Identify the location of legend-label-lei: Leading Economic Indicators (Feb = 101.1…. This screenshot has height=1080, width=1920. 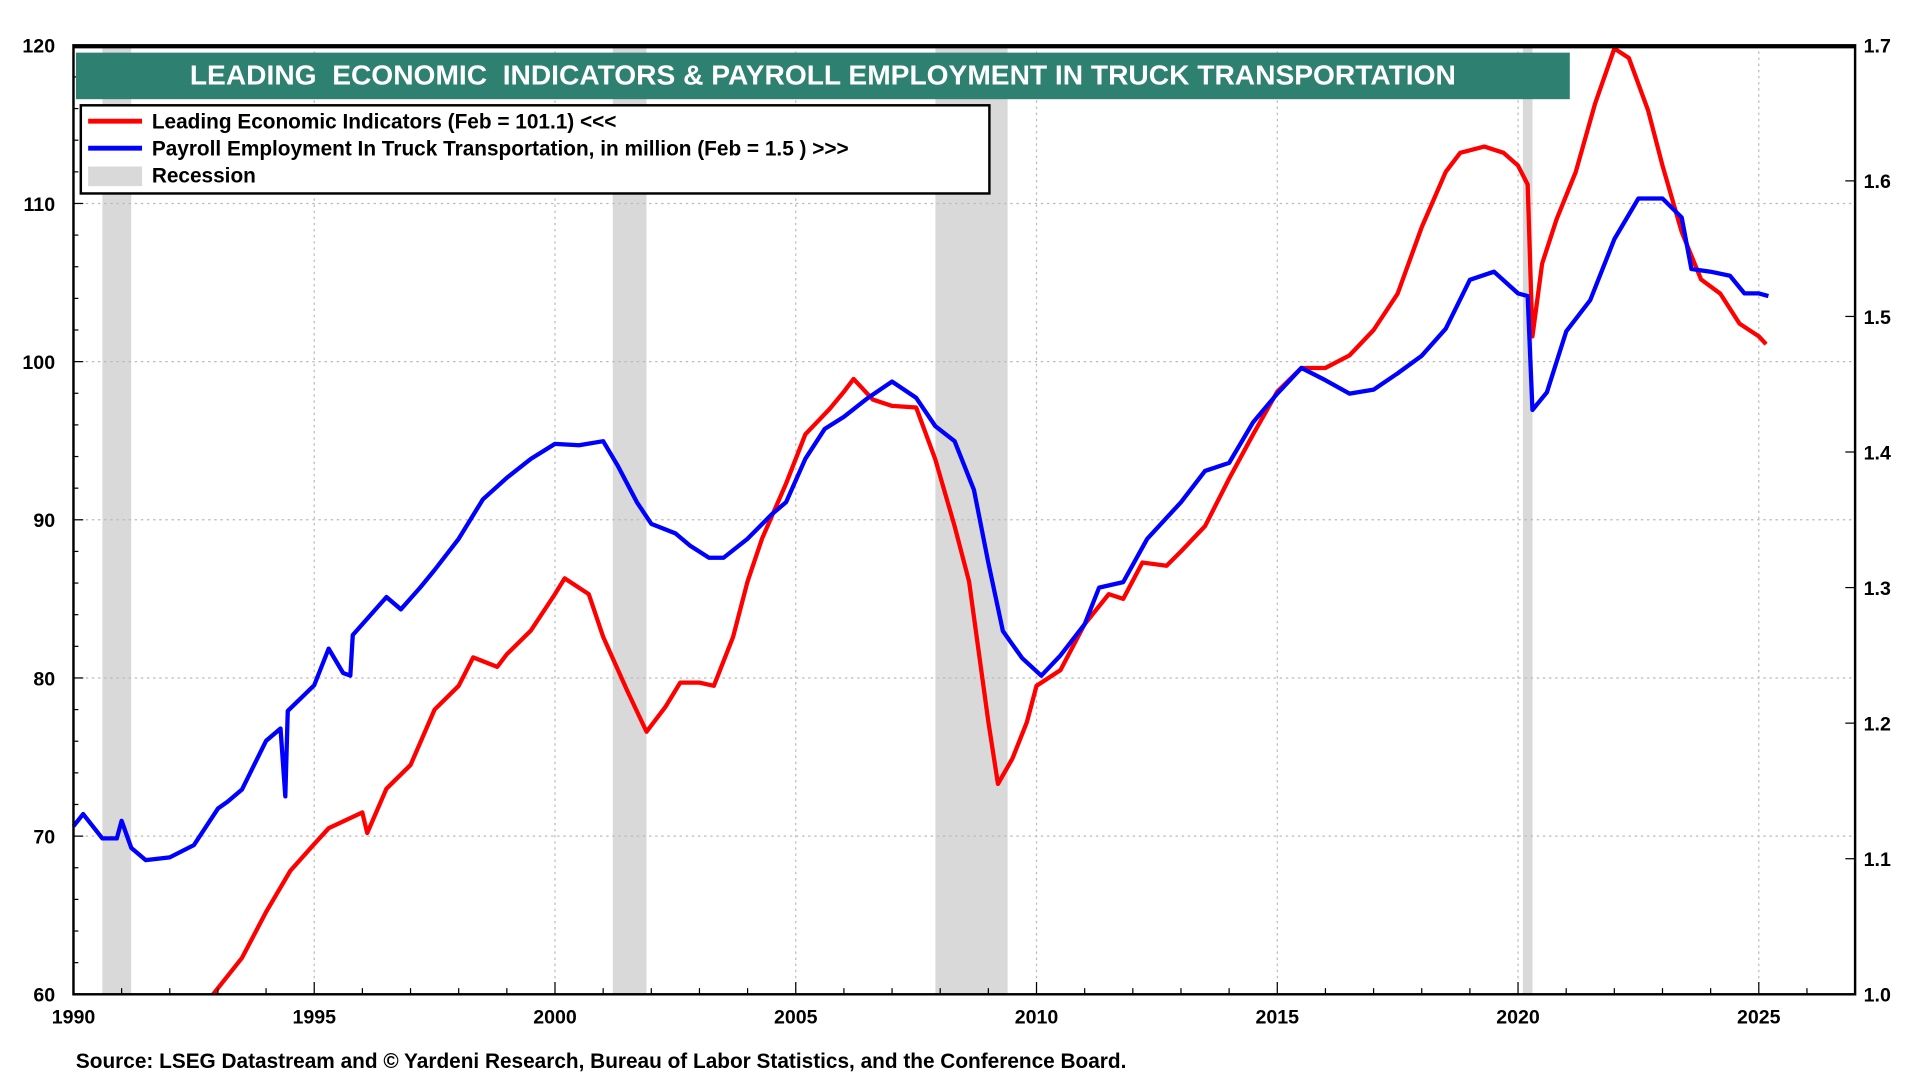
(384, 122).